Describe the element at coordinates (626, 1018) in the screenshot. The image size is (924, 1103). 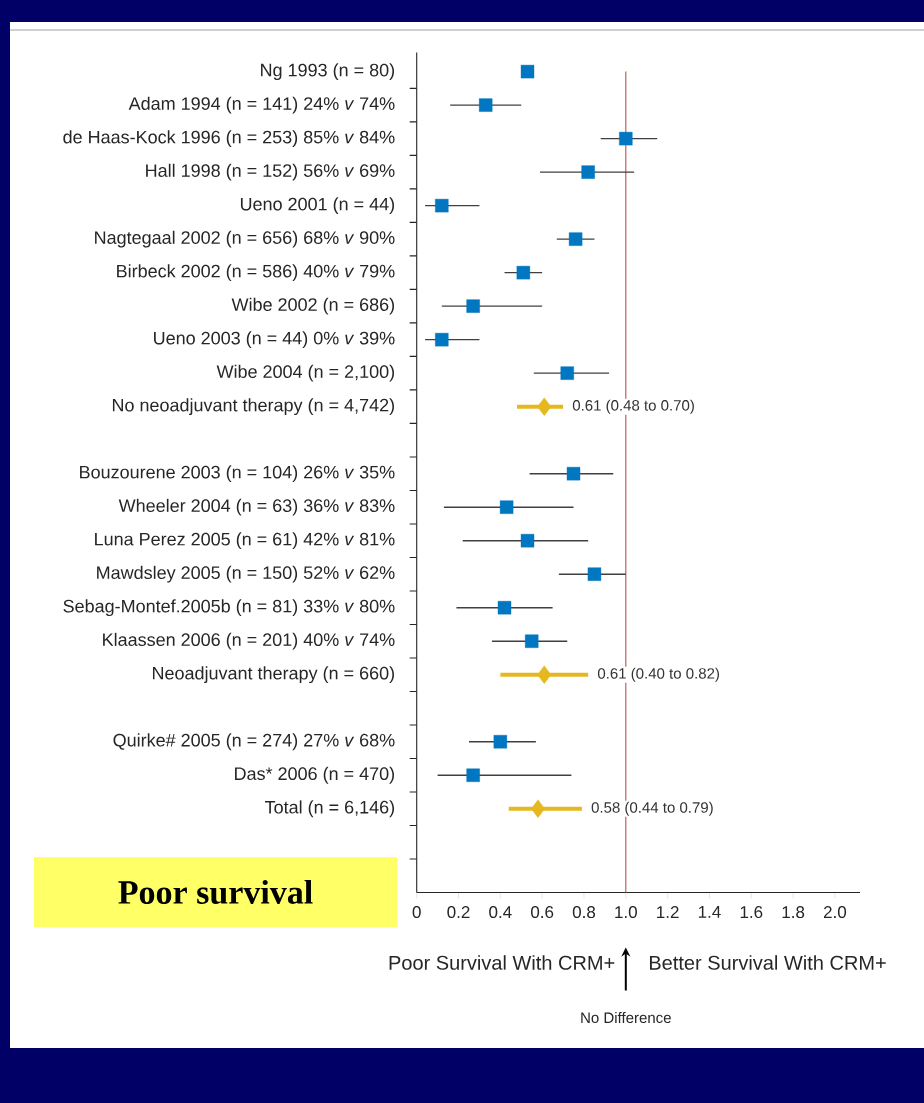
I see `text: No Difference` at that location.